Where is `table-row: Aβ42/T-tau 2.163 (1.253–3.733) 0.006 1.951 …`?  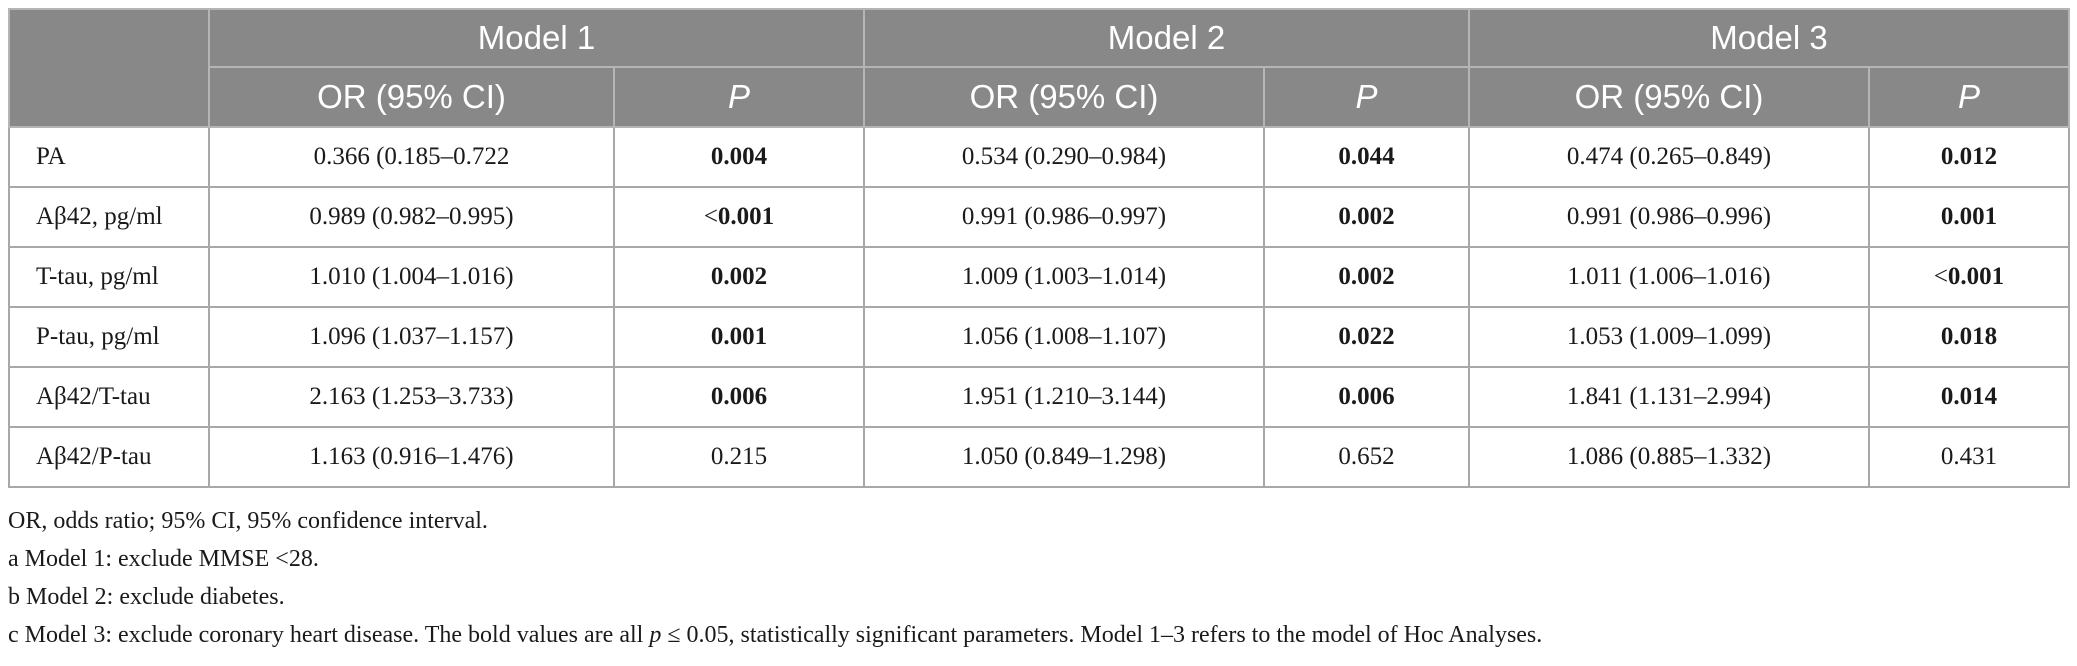 table-row: Aβ42/T-tau 2.163 (1.253–3.733) 0.006 1.951 … is located at coordinates (1039, 397).